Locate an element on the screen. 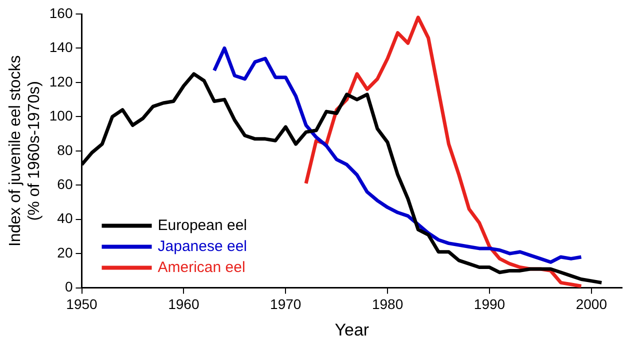 This screenshot has height=349, width=640. y-tick-label: 40 is located at coordinates (65, 218).